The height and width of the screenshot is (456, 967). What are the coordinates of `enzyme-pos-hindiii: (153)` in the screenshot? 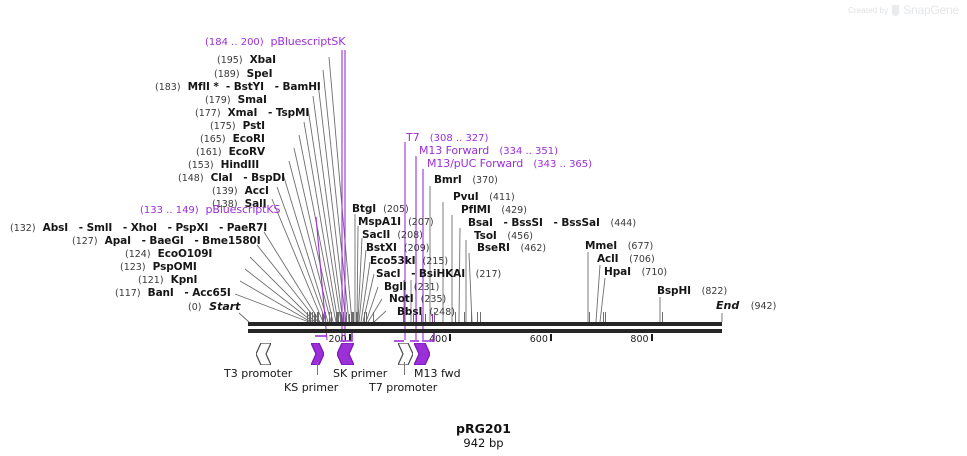 It's located at (201, 165).